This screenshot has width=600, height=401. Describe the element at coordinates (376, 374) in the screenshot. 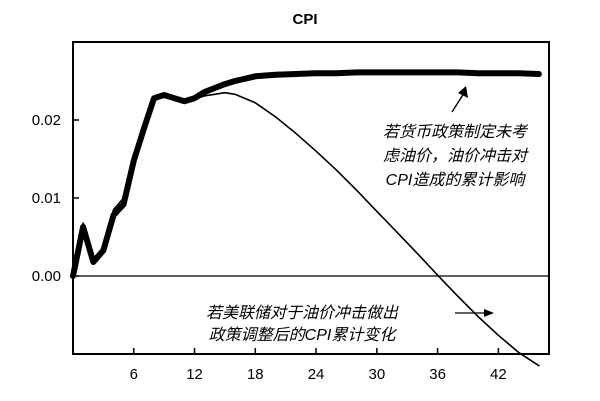

I see `x-tick-label: 30` at that location.